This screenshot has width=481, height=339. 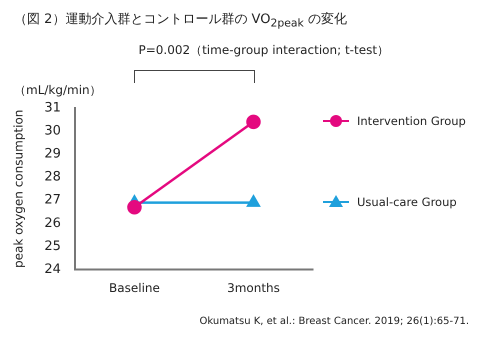 I want to click on legend-label: Intervention Group, so click(x=411, y=121).